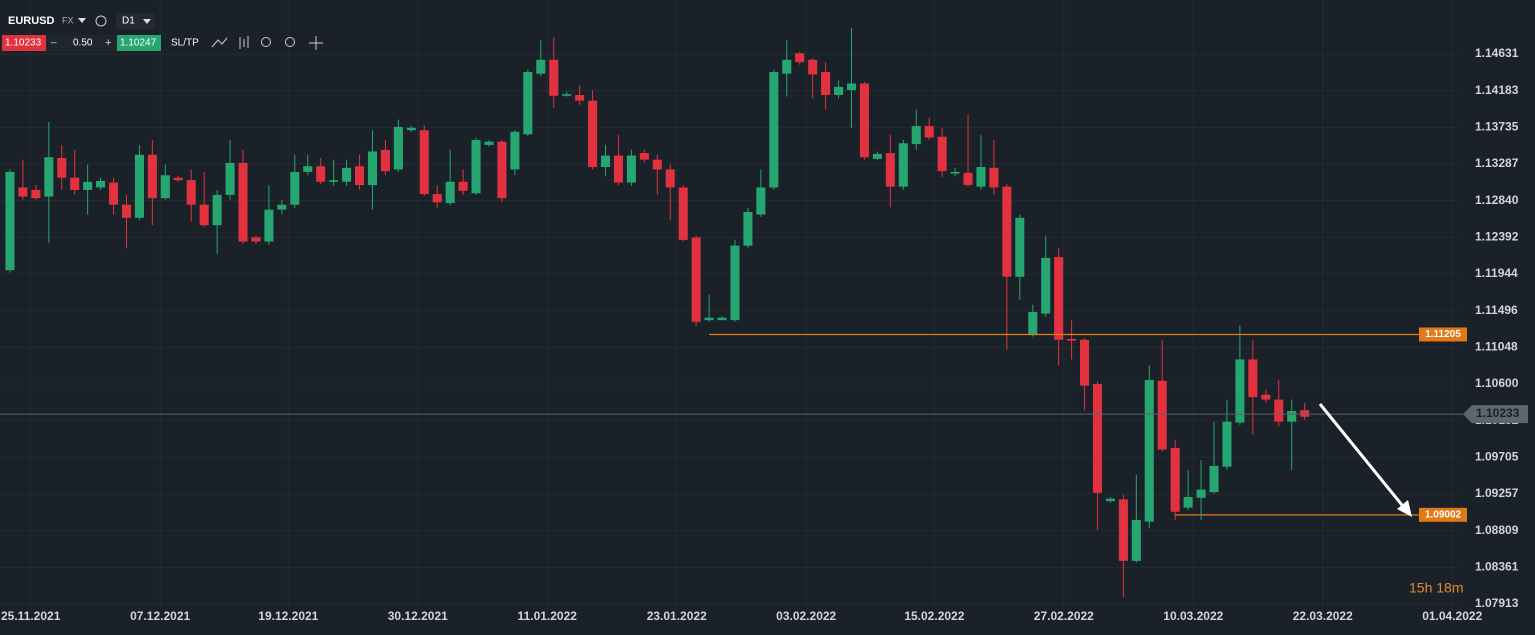 The image size is (1535, 635). What do you see at coordinates (1496, 273) in the screenshot?
I see `y-tick-label: 1.11944` at bounding box center [1496, 273].